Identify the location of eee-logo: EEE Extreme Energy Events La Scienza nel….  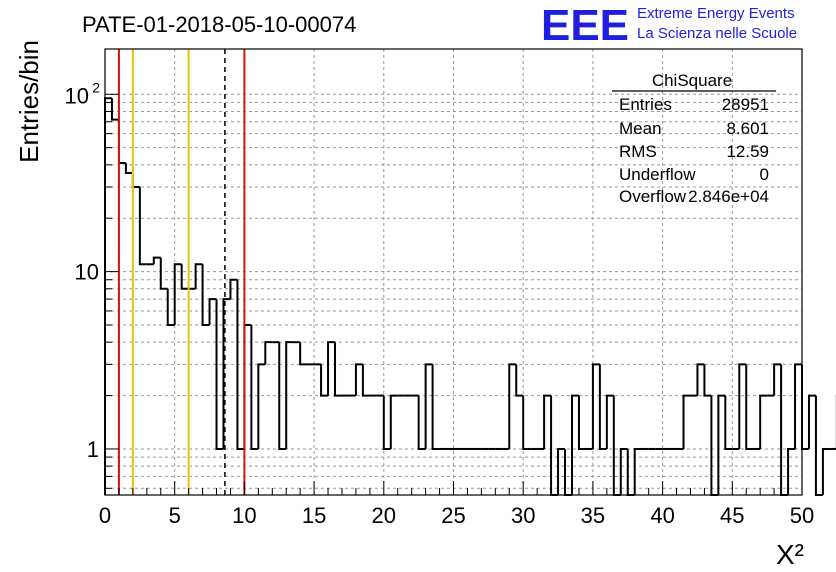
(669, 25).